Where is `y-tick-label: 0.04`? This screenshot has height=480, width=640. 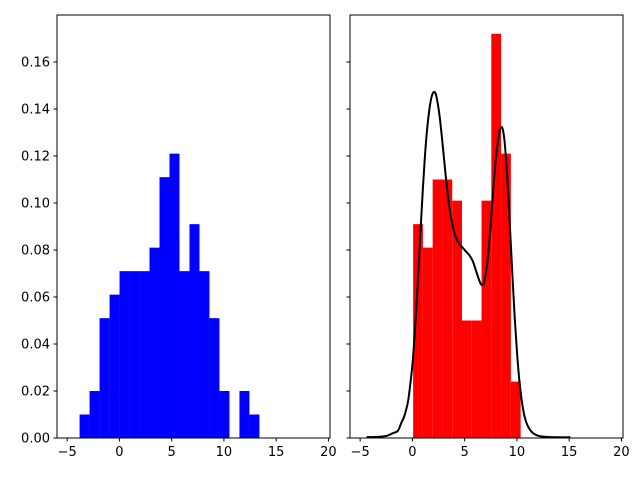
y-tick-label: 0.04 is located at coordinates (35, 345).